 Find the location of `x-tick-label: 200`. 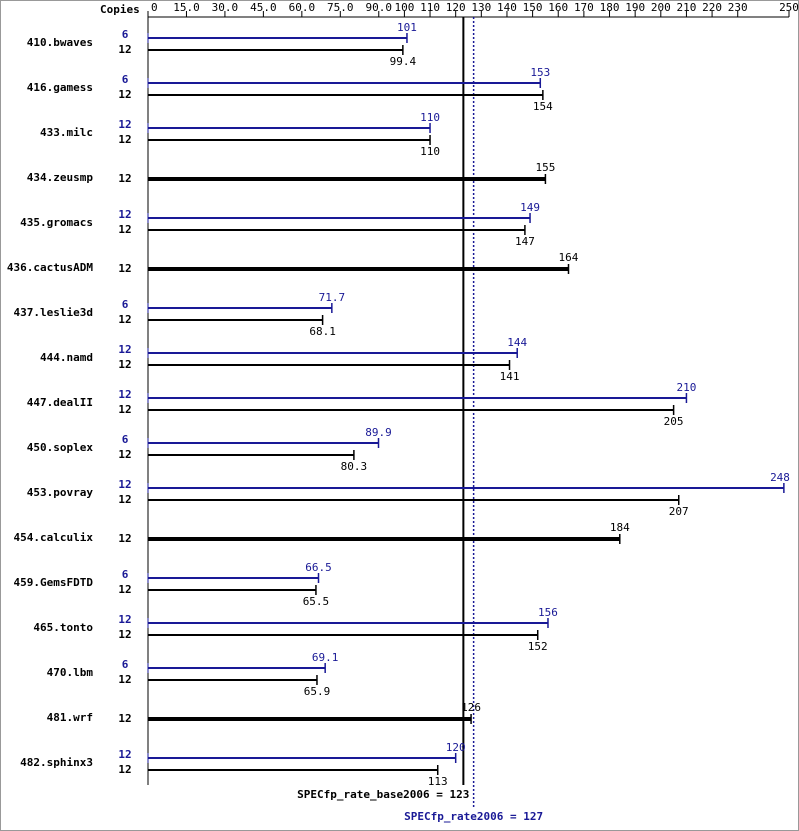

x-tick-label: 200 is located at coordinates (661, 7).